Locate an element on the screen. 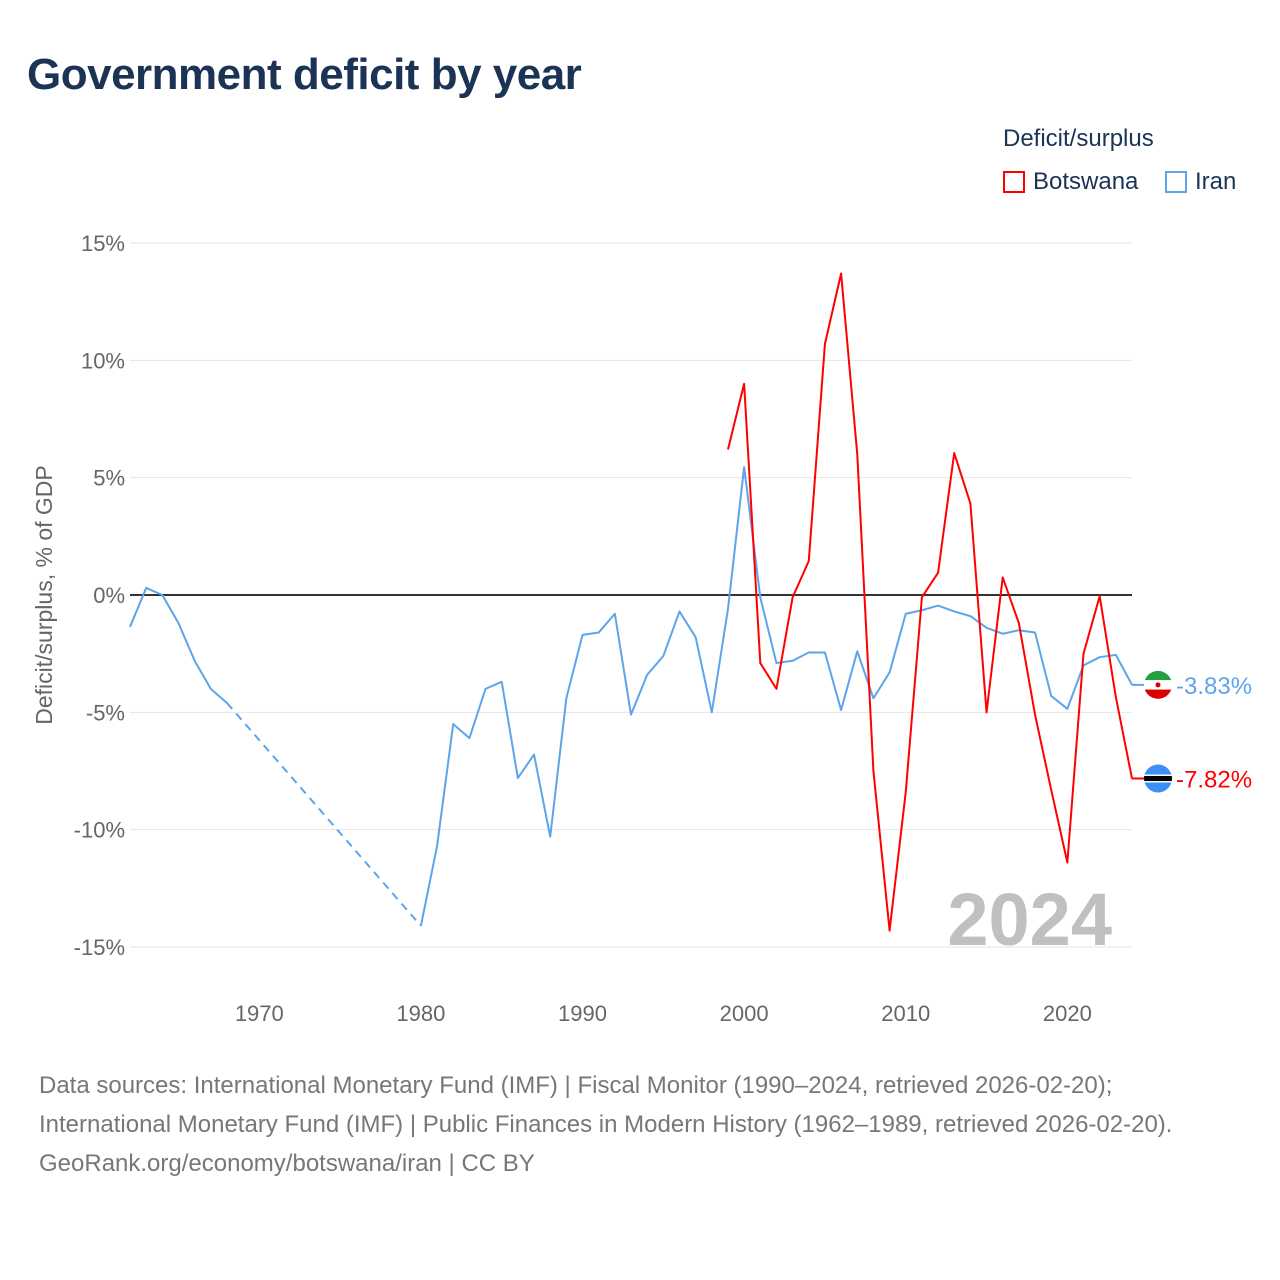  y-tick-label: -15% is located at coordinates (99, 947).